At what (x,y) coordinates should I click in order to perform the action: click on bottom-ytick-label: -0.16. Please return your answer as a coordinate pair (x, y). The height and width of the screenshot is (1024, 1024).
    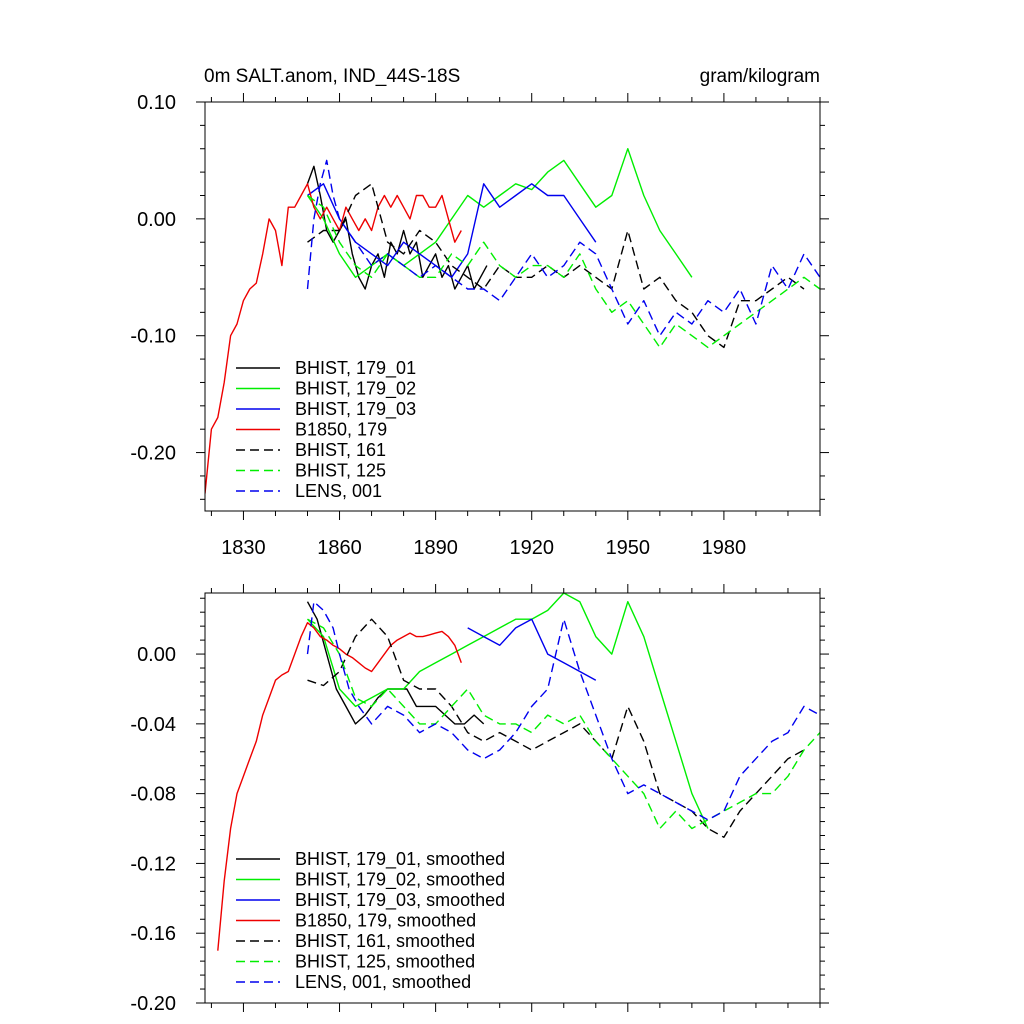
    Looking at the image, I should click on (153, 934).